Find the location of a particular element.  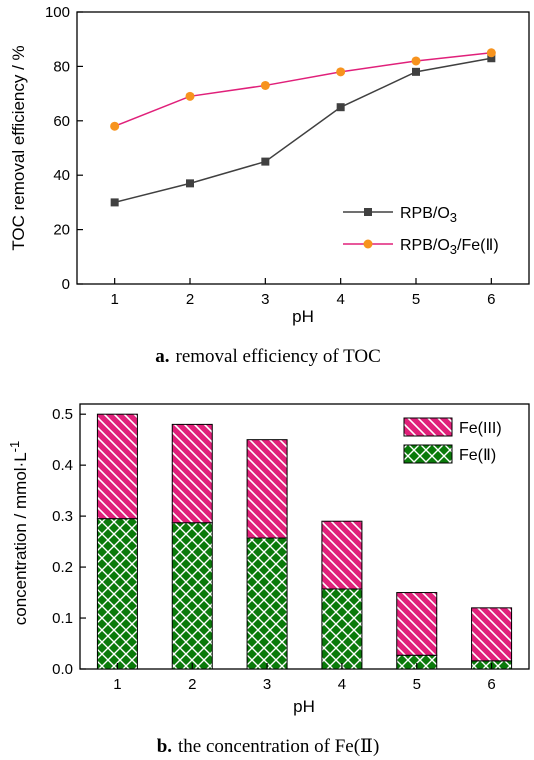

y-tick-label: 40 is located at coordinates (61, 175).